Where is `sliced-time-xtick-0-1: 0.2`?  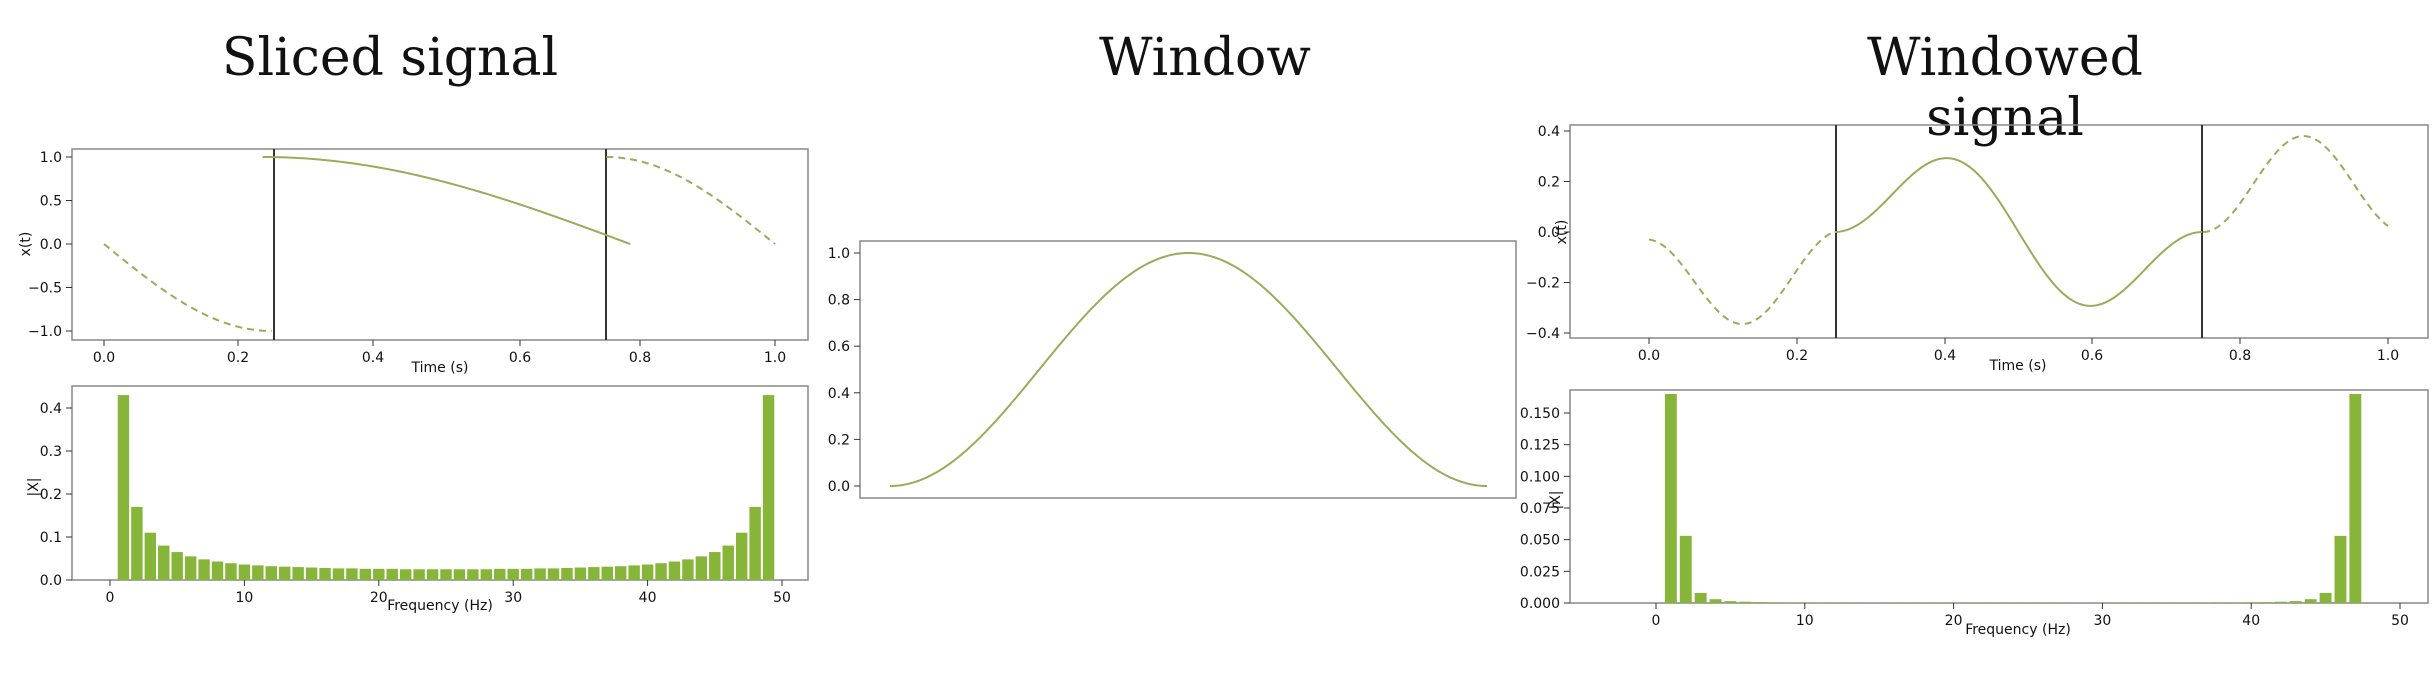
sliced-time-xtick-0-1: 0.2 is located at coordinates (238, 358).